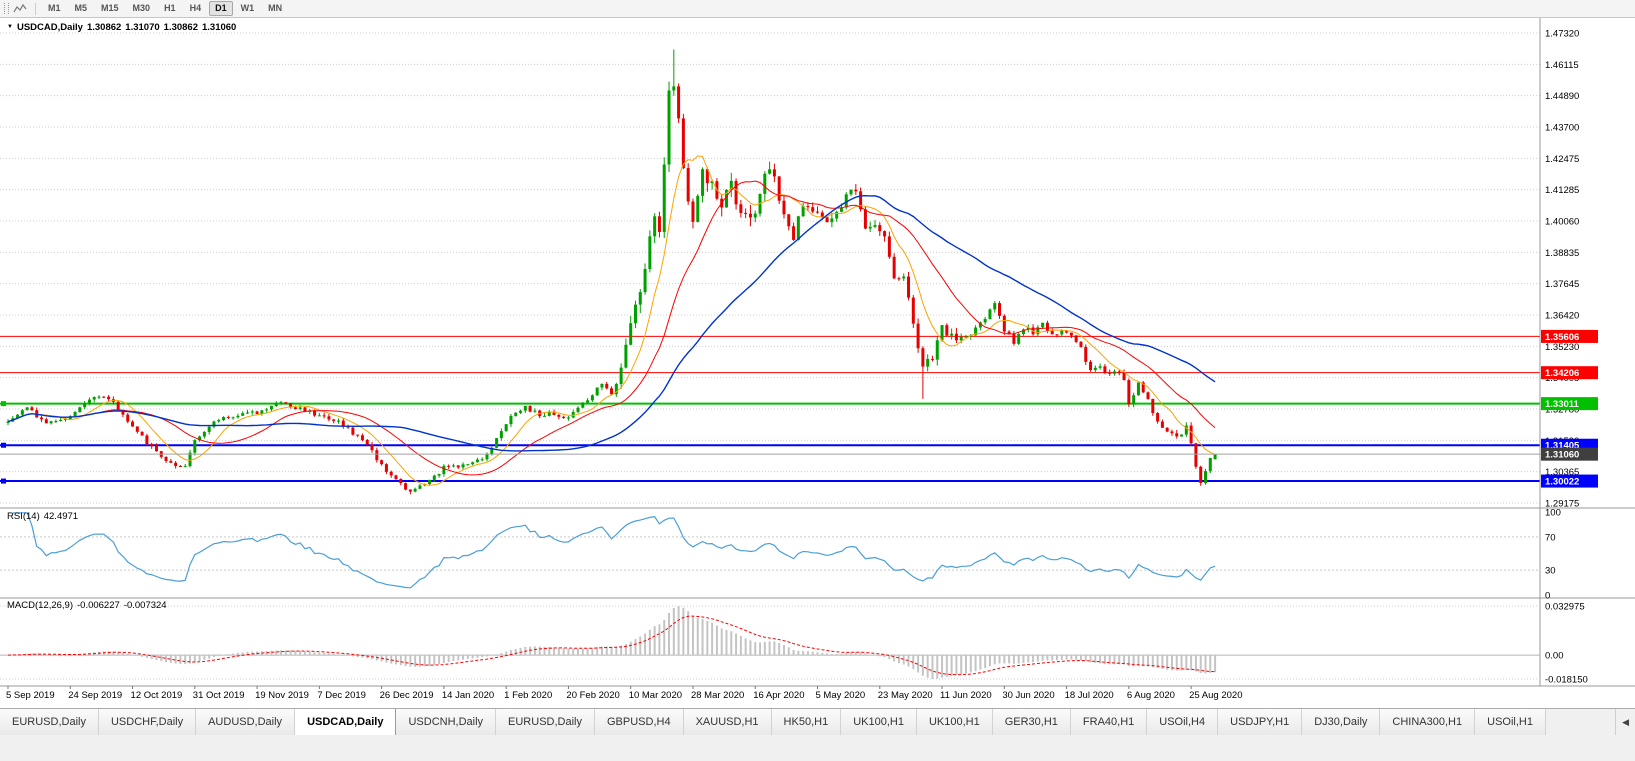  Describe the element at coordinates (147, 722) in the screenshot. I see `chart-tab-usdchf-daily: USDCHF,Daily` at that location.